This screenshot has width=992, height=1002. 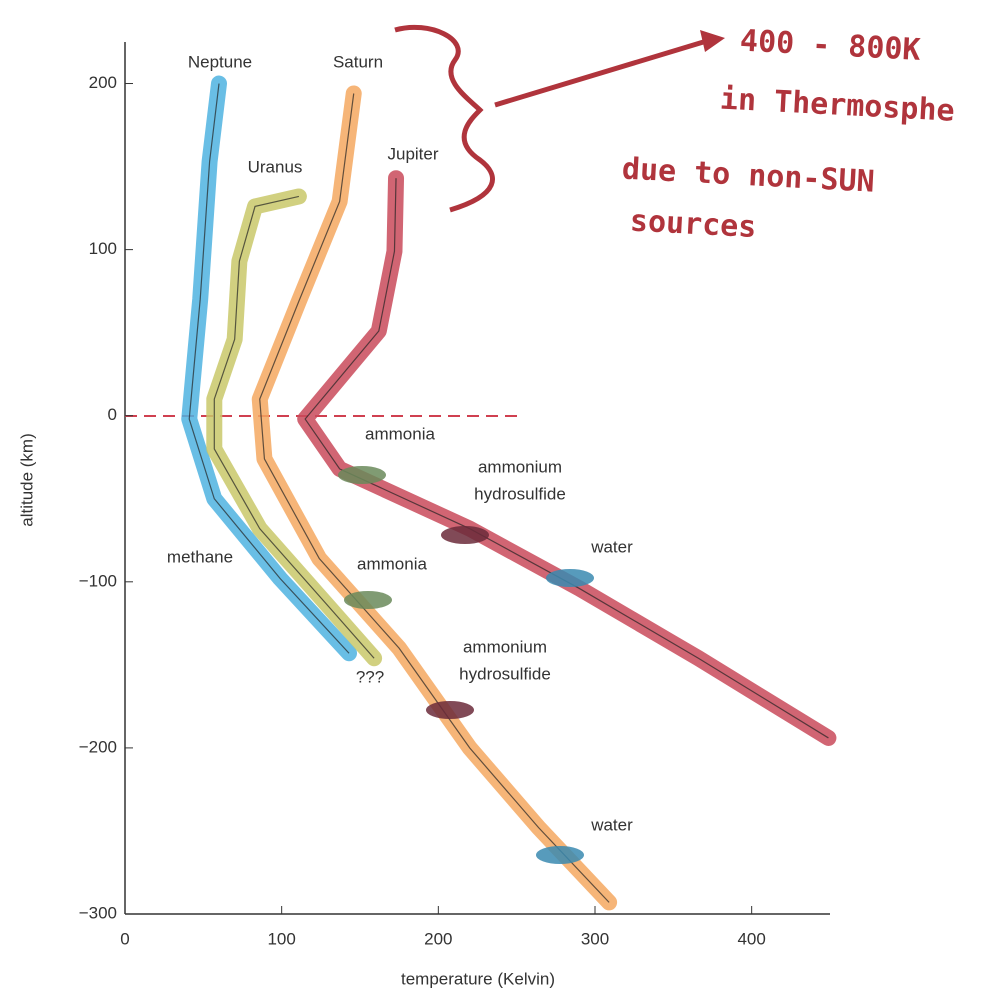 What do you see at coordinates (837, 105) in the screenshot?
I see `handwritten-note: in Thermosphe` at bounding box center [837, 105].